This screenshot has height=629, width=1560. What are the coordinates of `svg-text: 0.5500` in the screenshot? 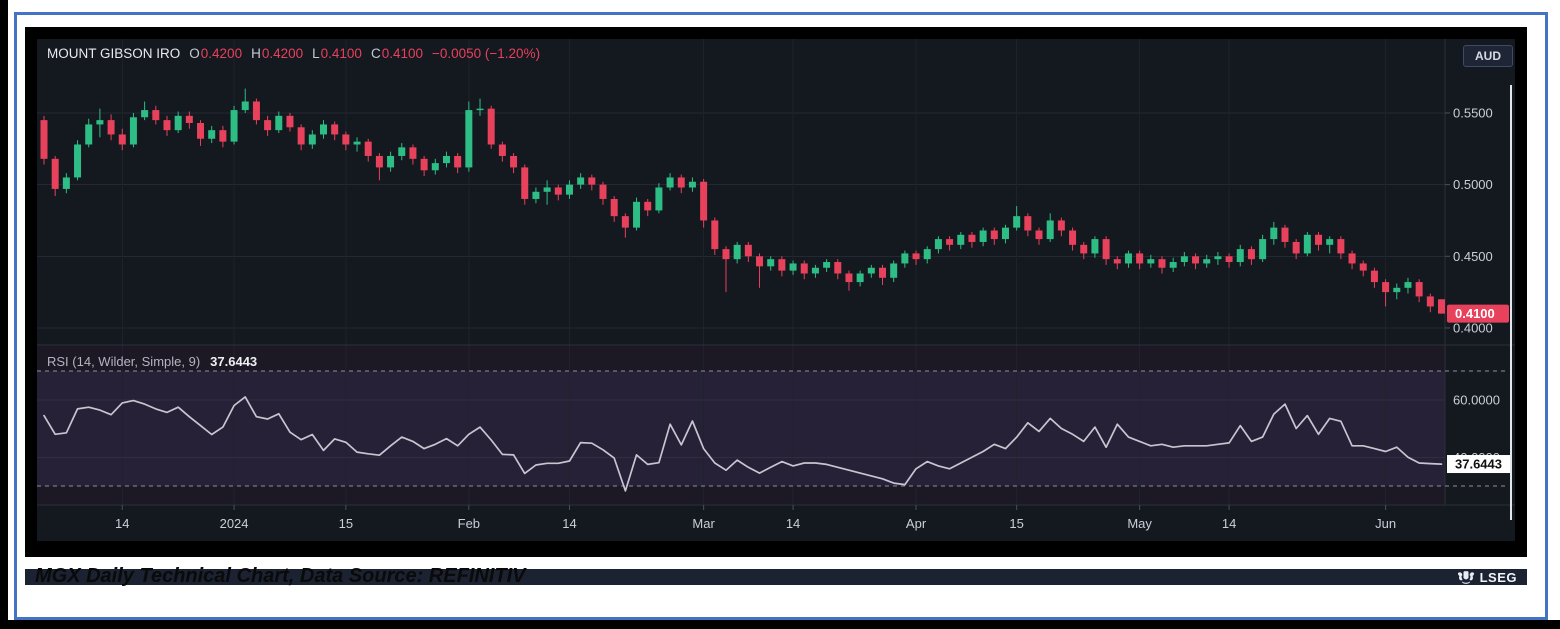 It's located at (1473, 112).